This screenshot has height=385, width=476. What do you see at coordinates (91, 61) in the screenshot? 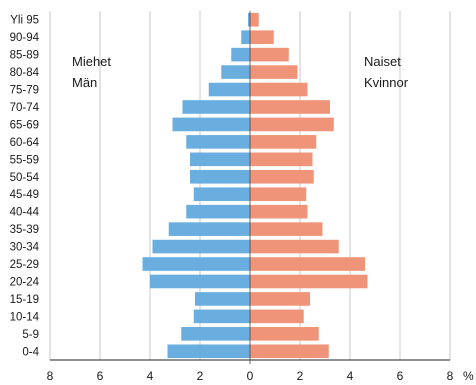
I see `left-panel-label-1: Miehet` at bounding box center [91, 61].